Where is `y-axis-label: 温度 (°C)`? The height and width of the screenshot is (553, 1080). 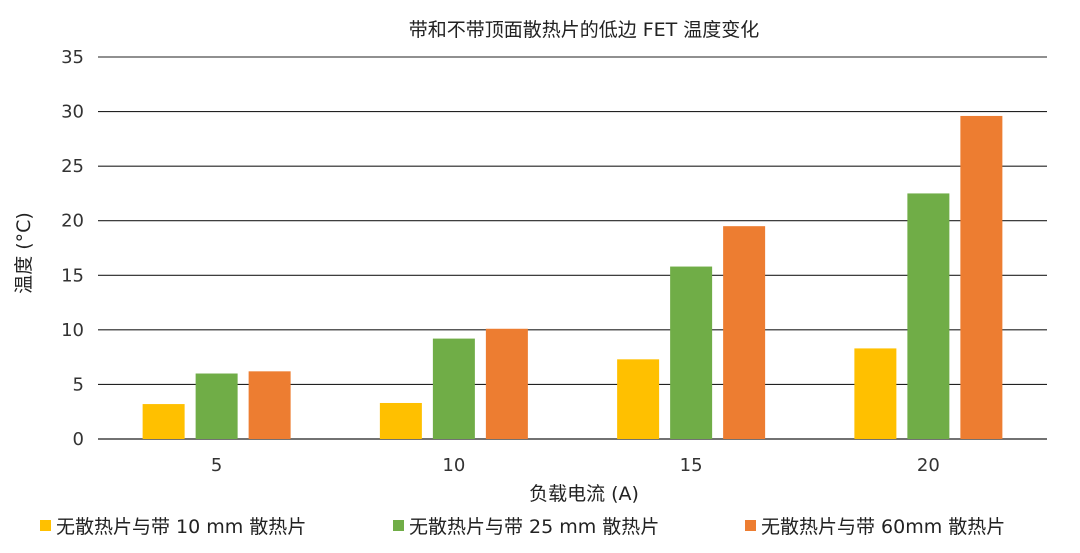 y-axis-label: 温度 (°C) is located at coordinates (24, 253).